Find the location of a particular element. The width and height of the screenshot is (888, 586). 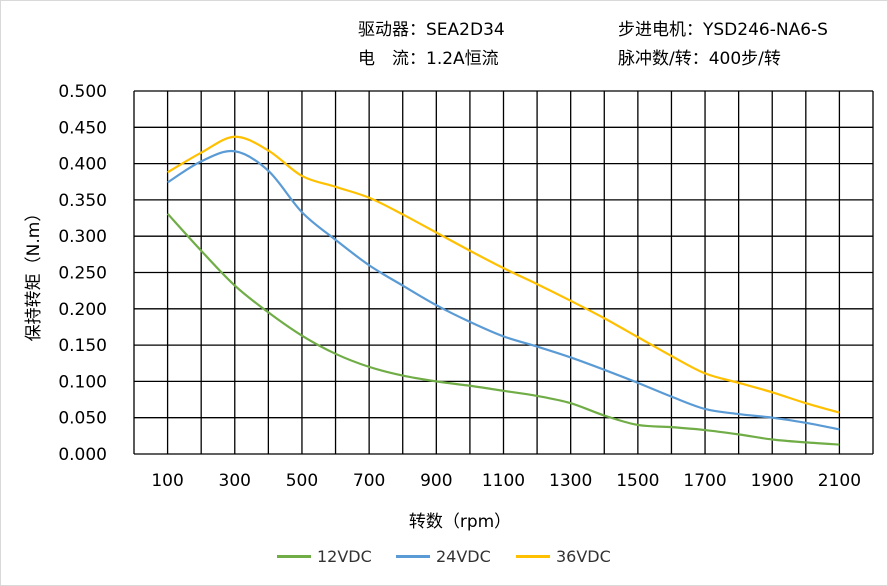

y-tick-label: 0.150 is located at coordinates (82, 346).